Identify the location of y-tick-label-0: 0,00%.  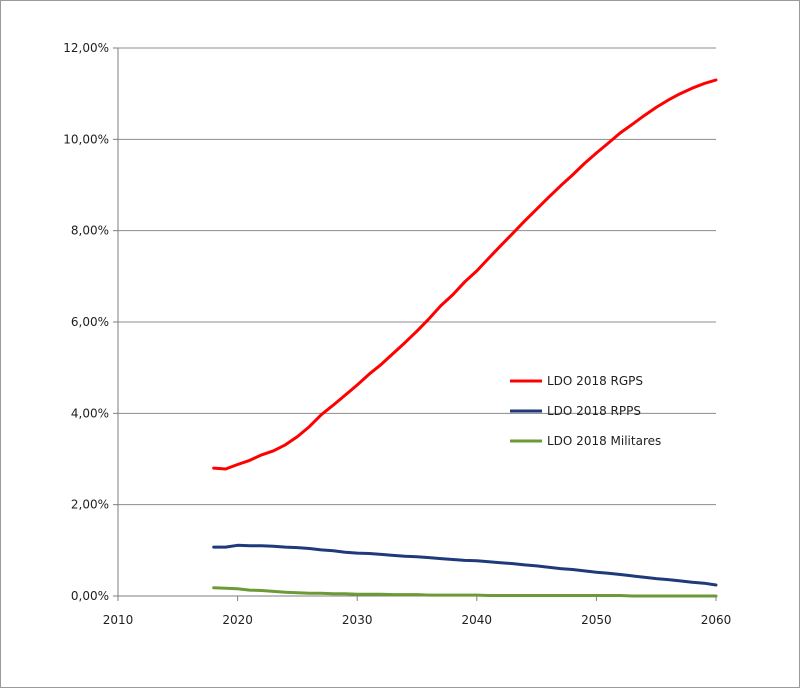
(90, 596).